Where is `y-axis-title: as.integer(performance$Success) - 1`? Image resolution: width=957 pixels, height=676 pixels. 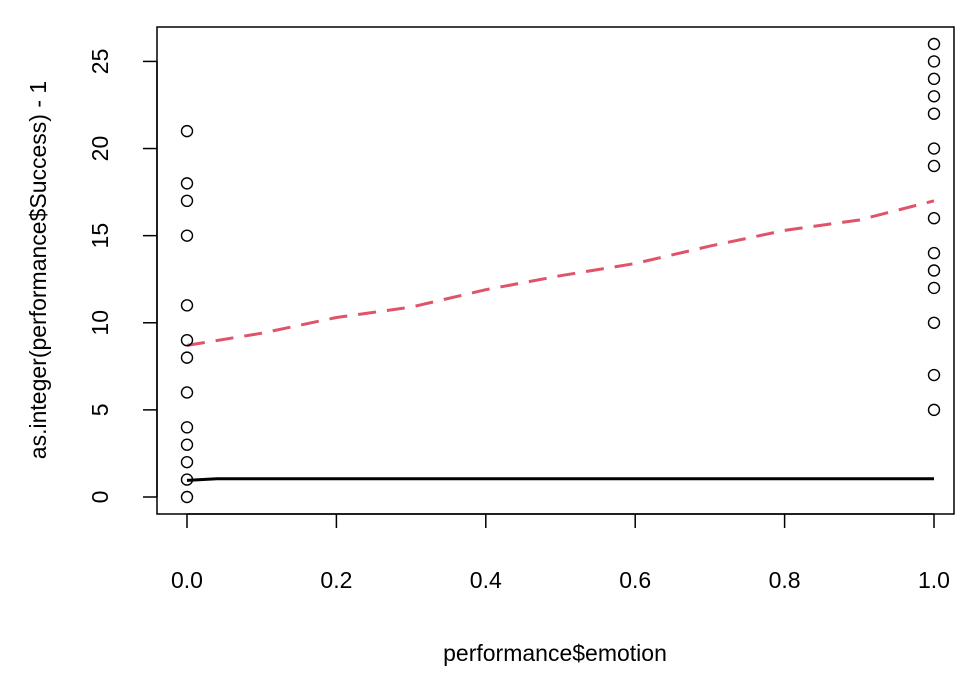 y-axis-title: as.integer(performance$Success) - 1 is located at coordinates (38, 270).